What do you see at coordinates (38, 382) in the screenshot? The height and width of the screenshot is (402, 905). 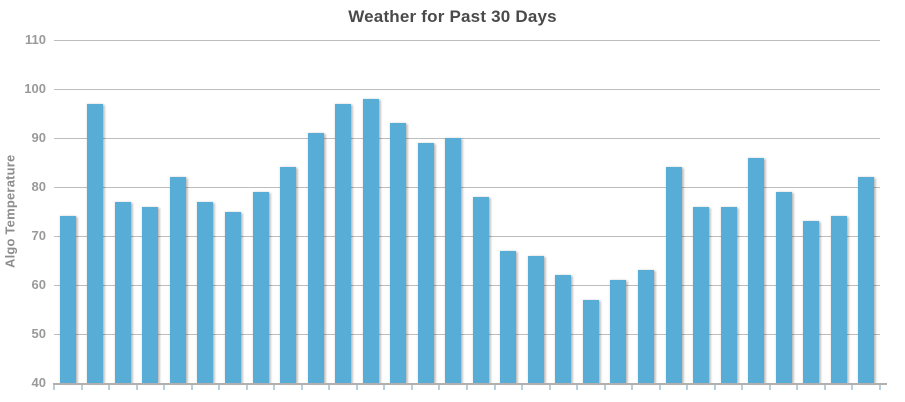 I see `y-tick-label-40: 40` at bounding box center [38, 382].